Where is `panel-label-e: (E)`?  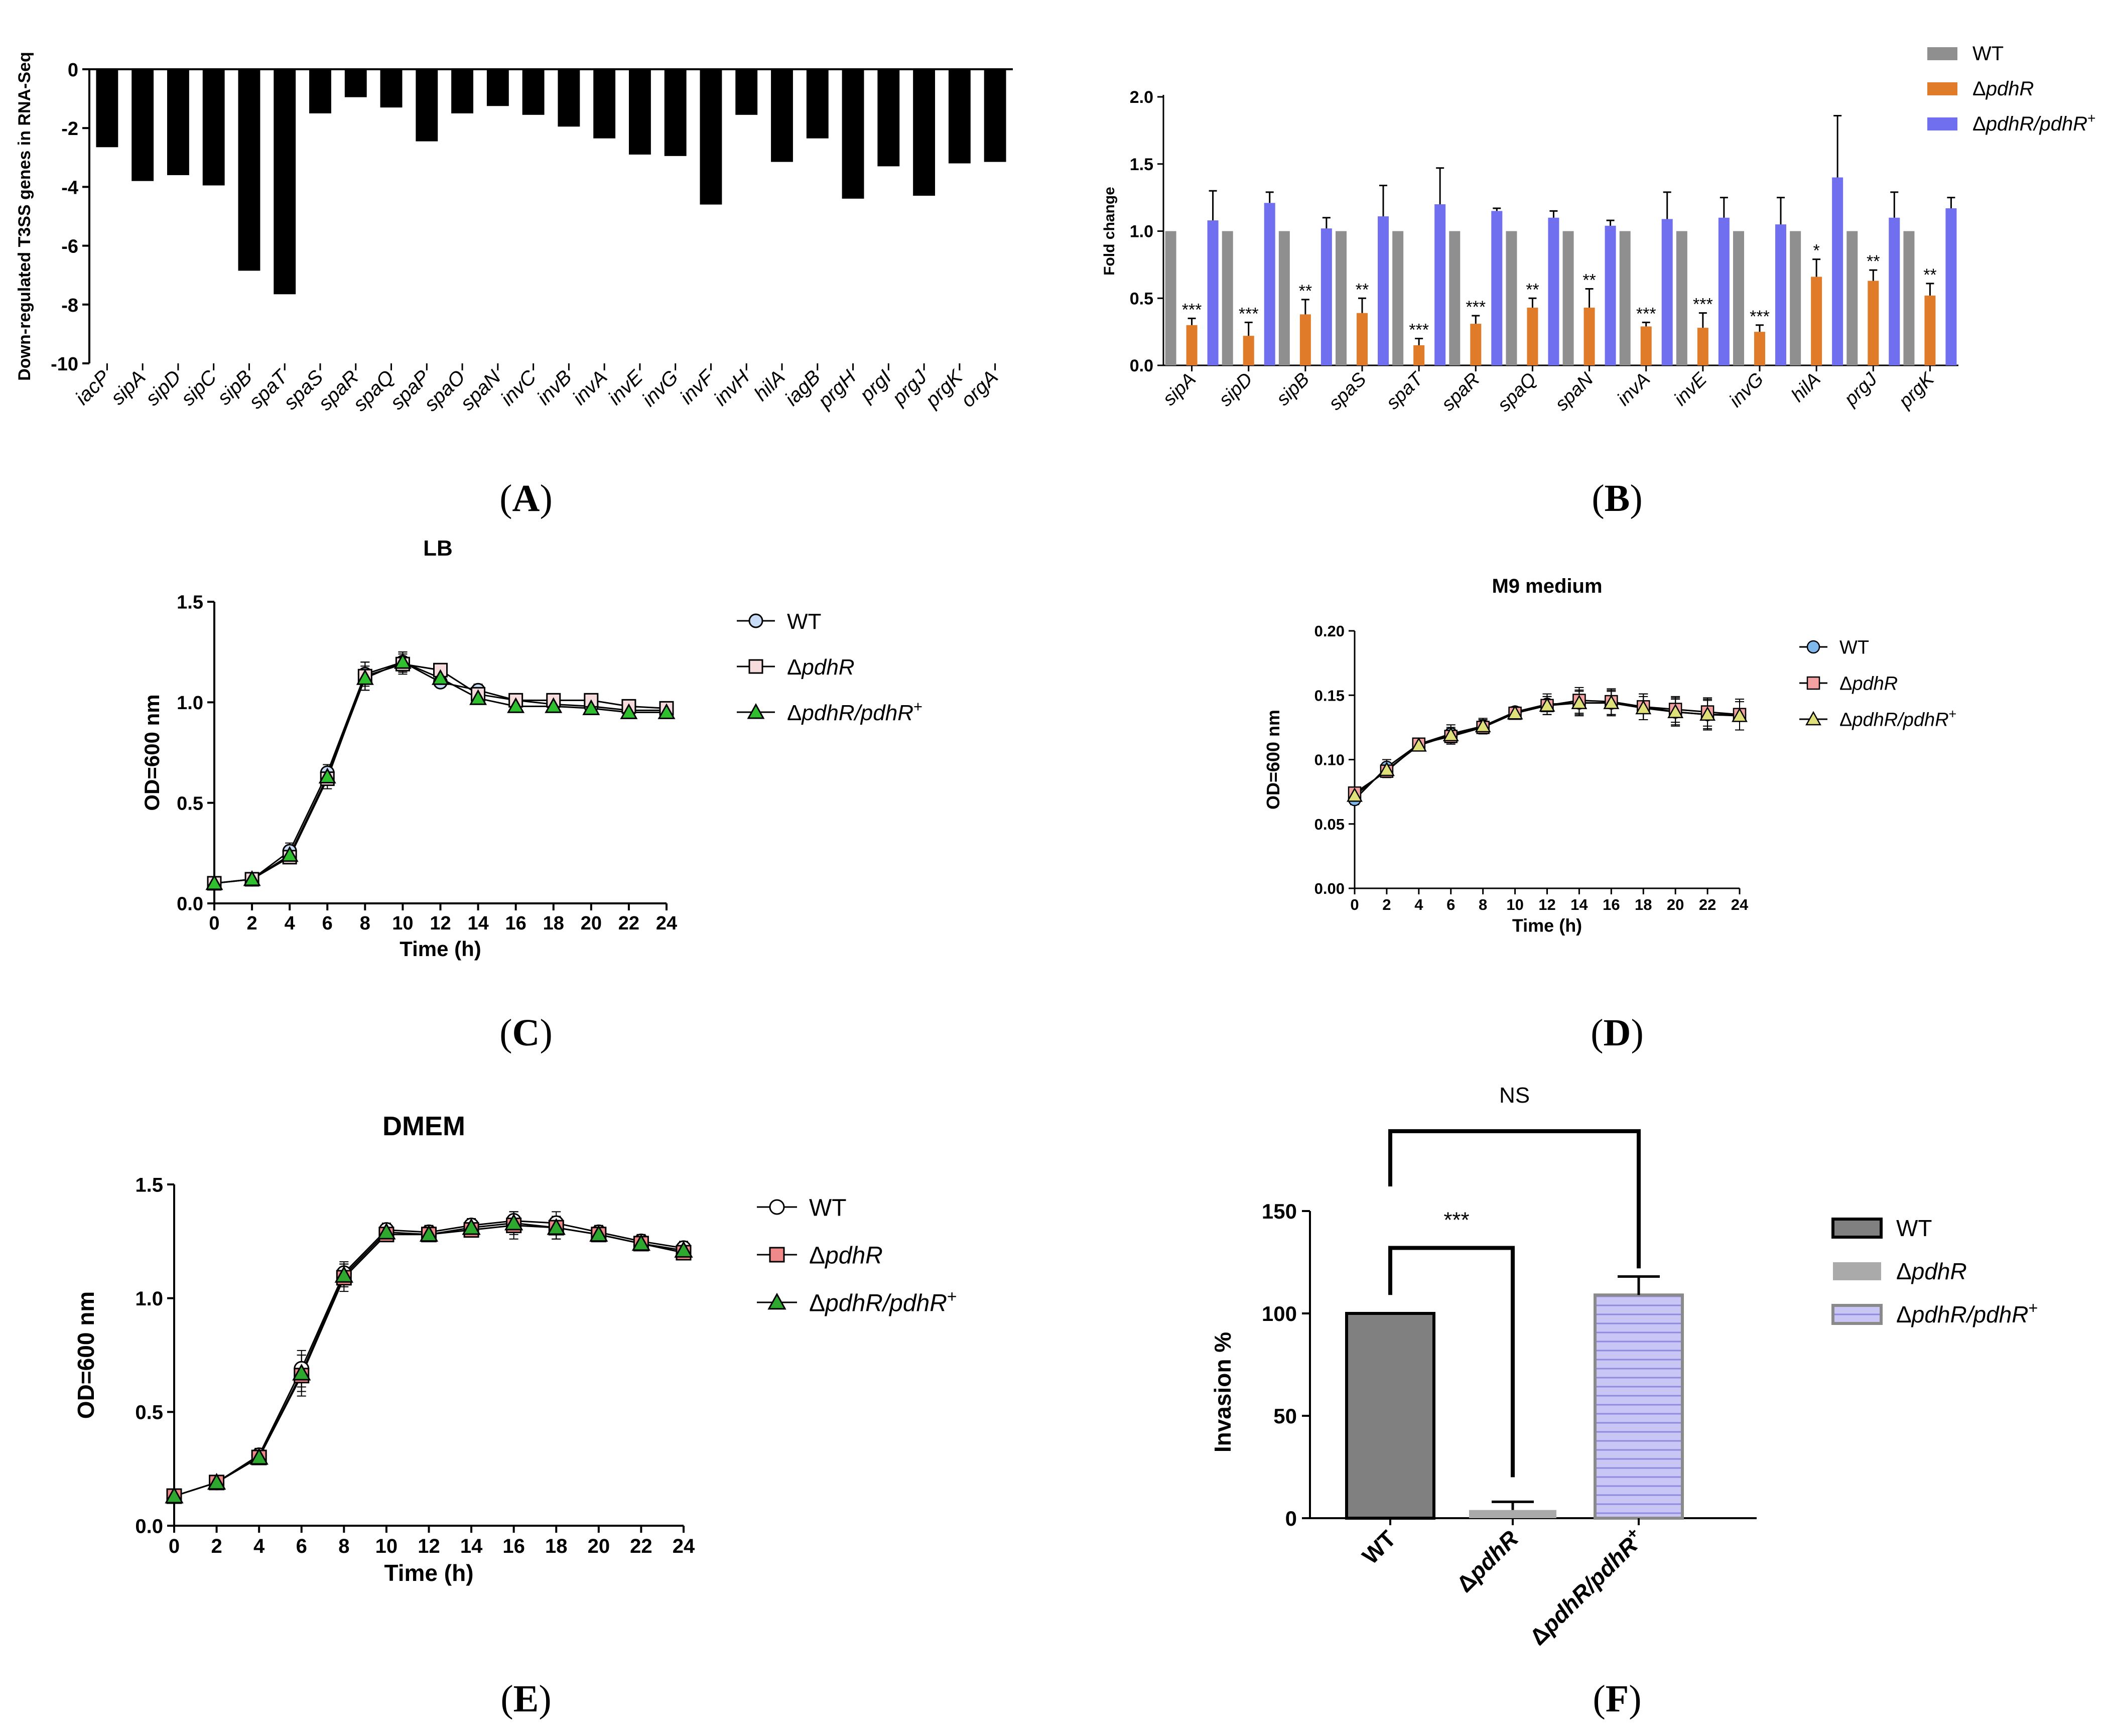 panel-label-e: (E) is located at coordinates (525, 1699).